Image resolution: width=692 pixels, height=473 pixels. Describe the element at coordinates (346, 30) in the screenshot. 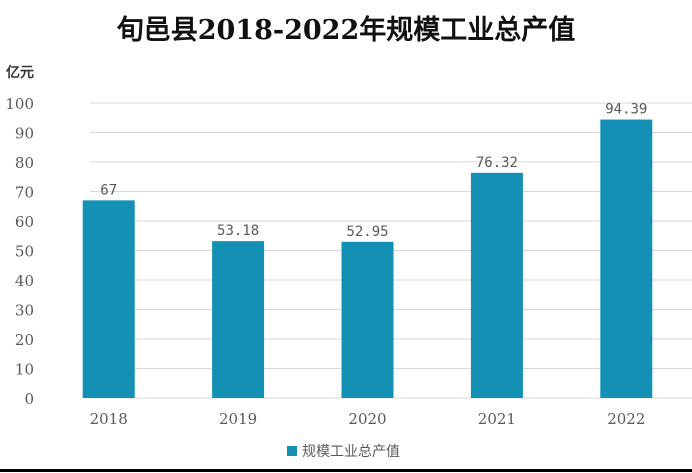

I see `chart-title: 旬邑县2018-2022年规模工业总产值` at that location.